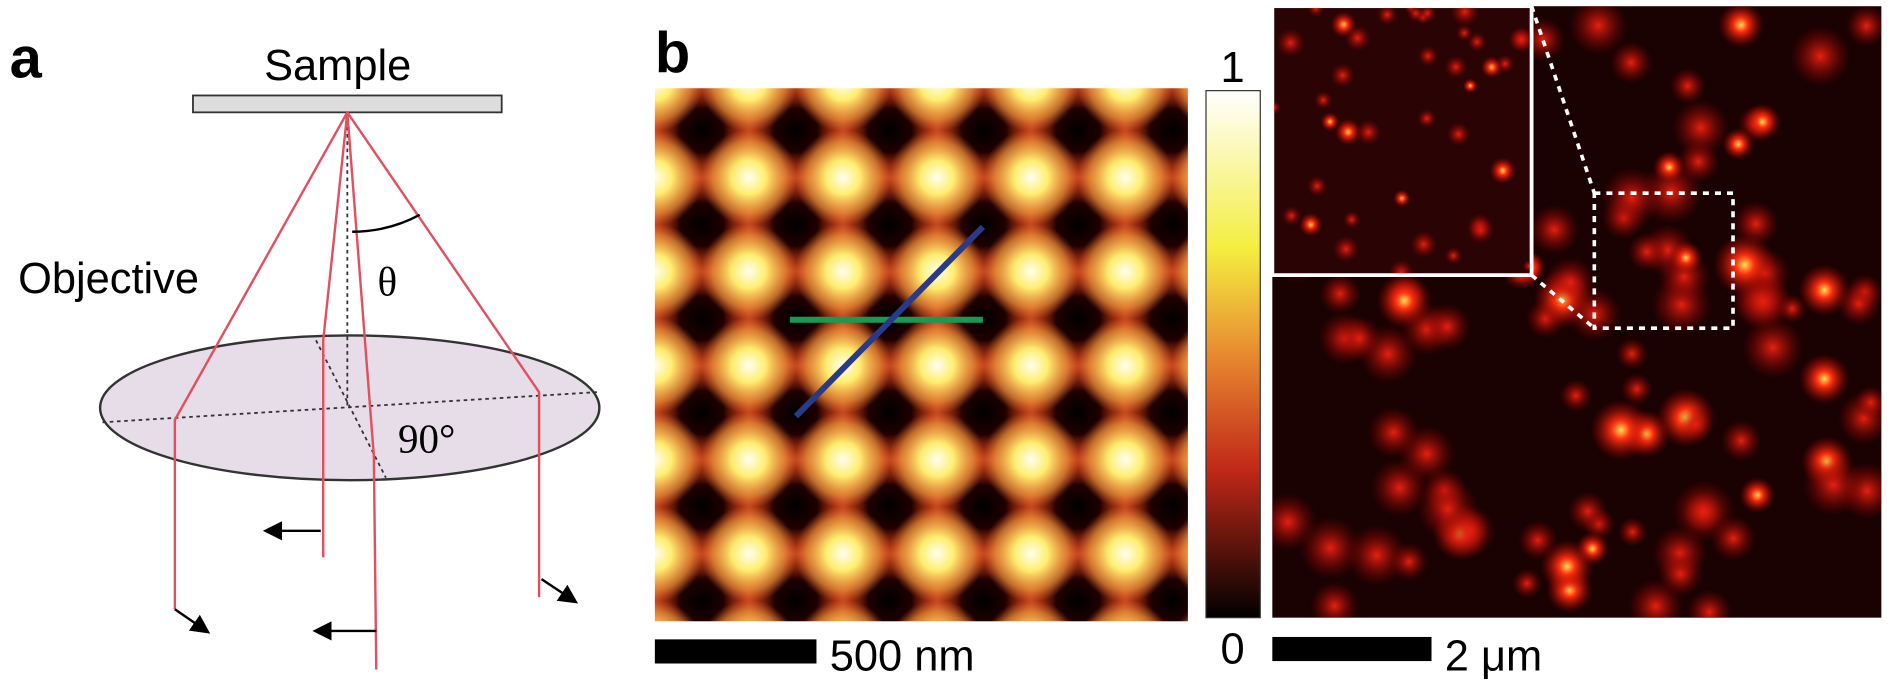 This screenshot has width=1891, height=689. What do you see at coordinates (902, 657) in the screenshot?
I see `scale-bar-label: 500 nm` at bounding box center [902, 657].